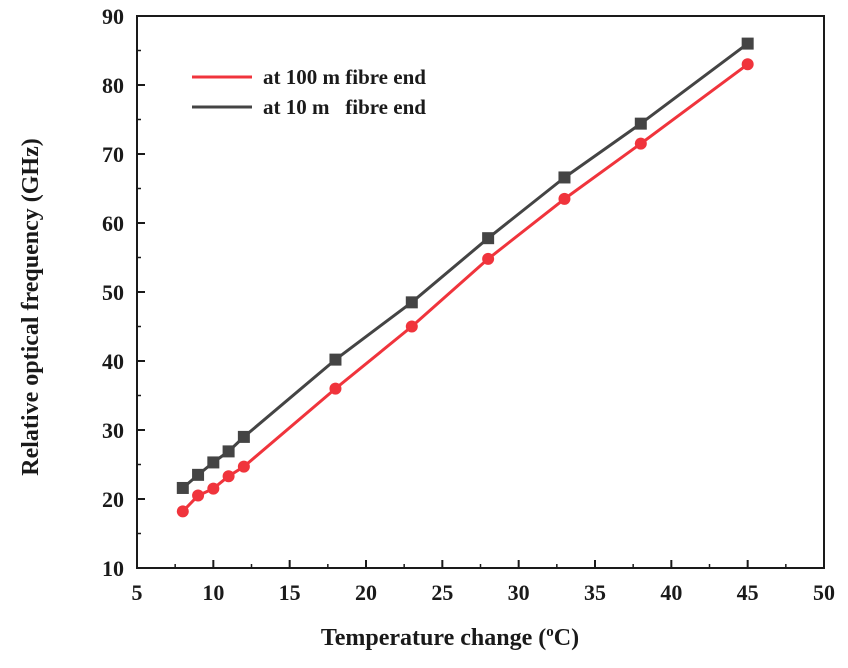 This screenshot has width=848, height=668. Describe the element at coordinates (519, 592) in the screenshot. I see `x-tick-label: 30` at that location.